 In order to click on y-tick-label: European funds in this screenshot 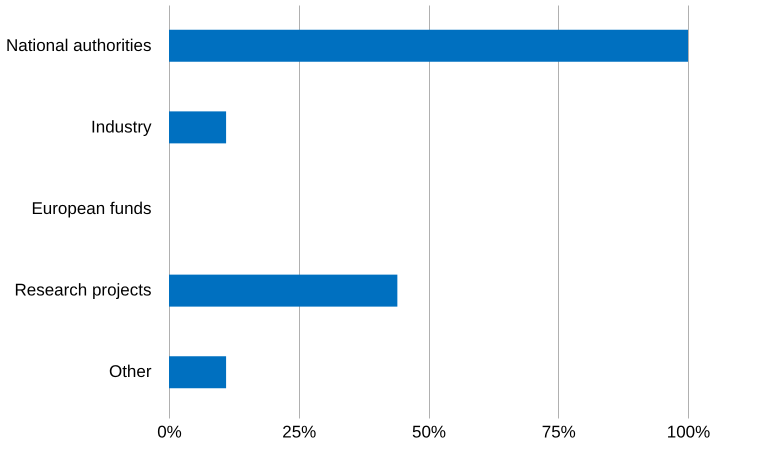, I will do `click(91, 208)`.